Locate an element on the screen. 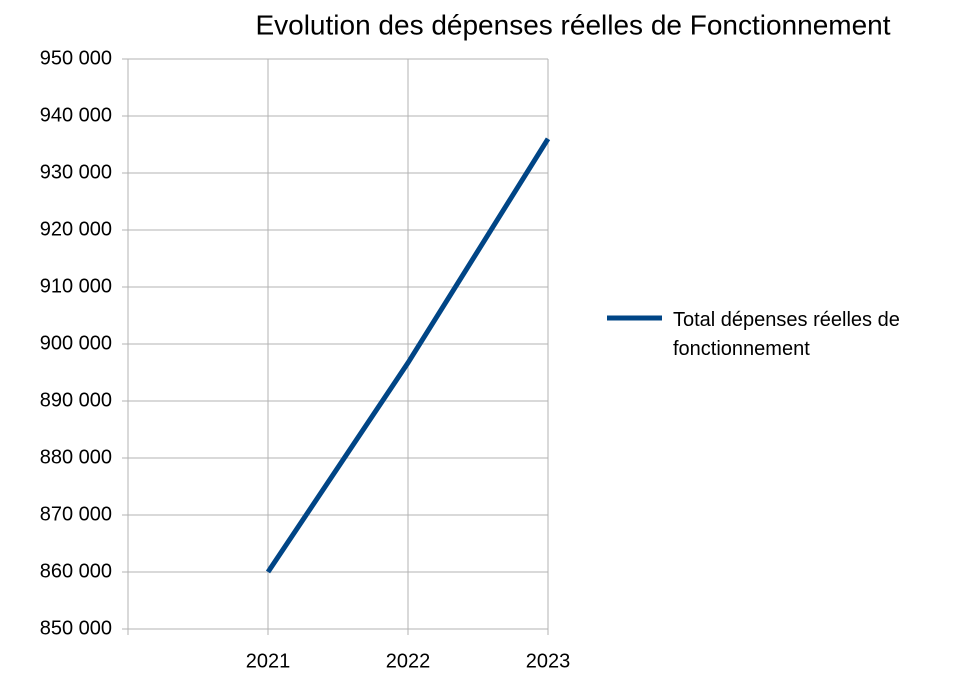  y-tick-label: 940 000 is located at coordinates (76, 115).